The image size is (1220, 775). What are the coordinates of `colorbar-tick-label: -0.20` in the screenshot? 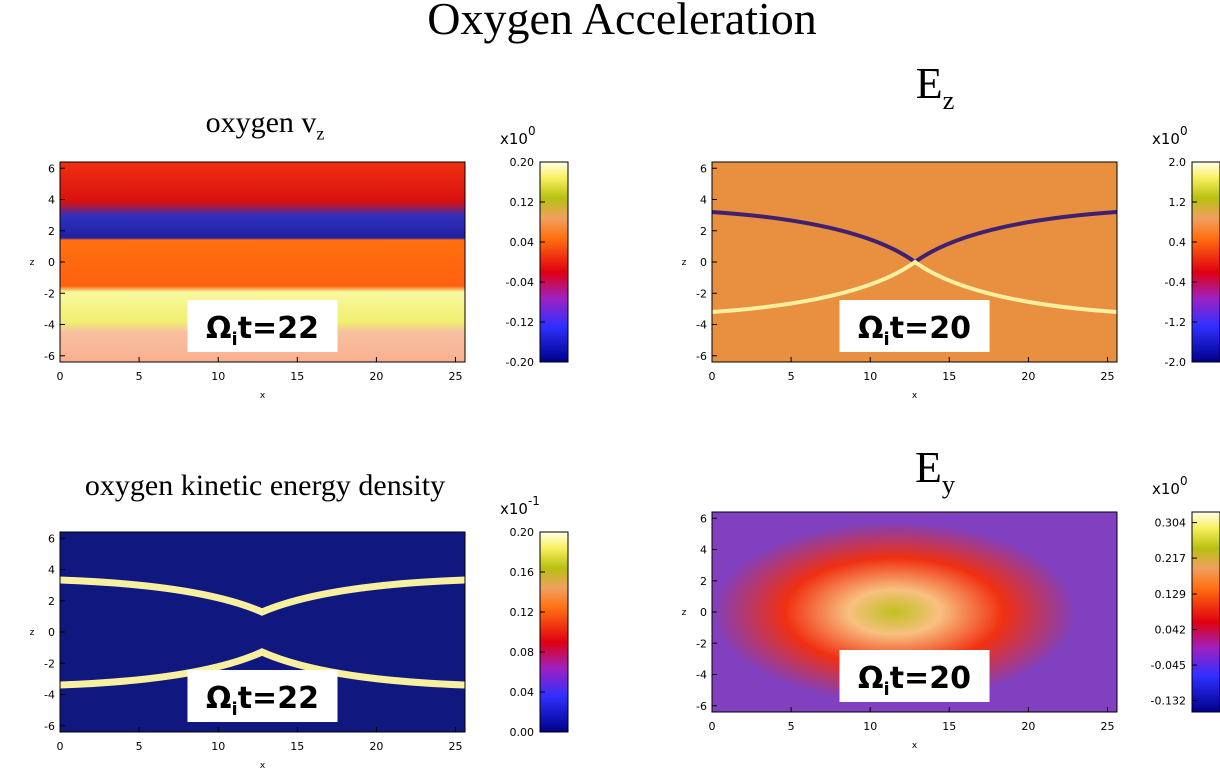 It's located at (520, 362).